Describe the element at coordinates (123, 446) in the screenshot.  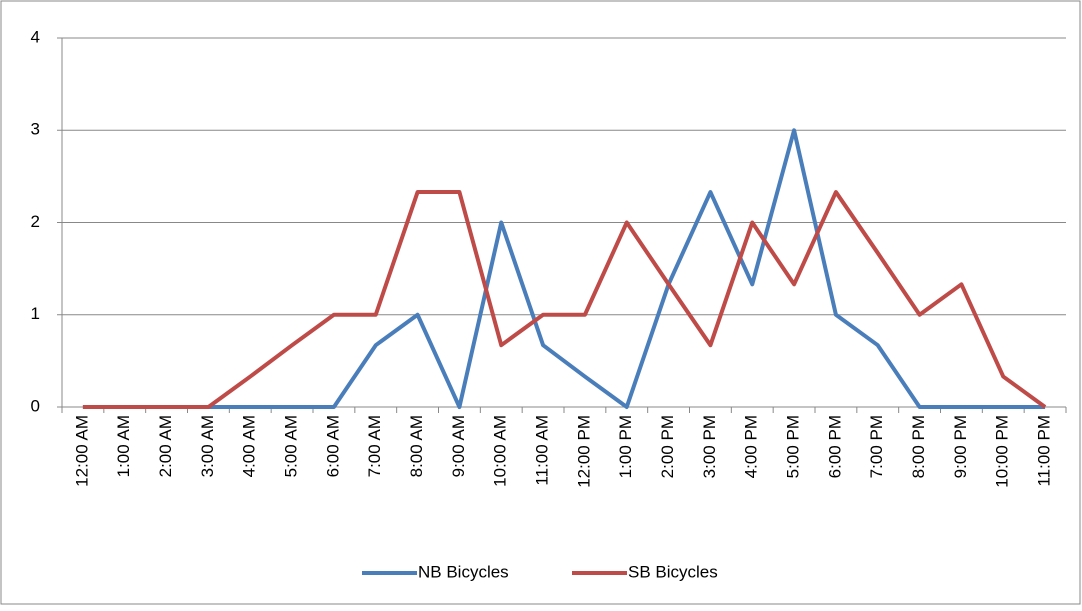
I see `x-tick-label: 1:00 AM` at that location.